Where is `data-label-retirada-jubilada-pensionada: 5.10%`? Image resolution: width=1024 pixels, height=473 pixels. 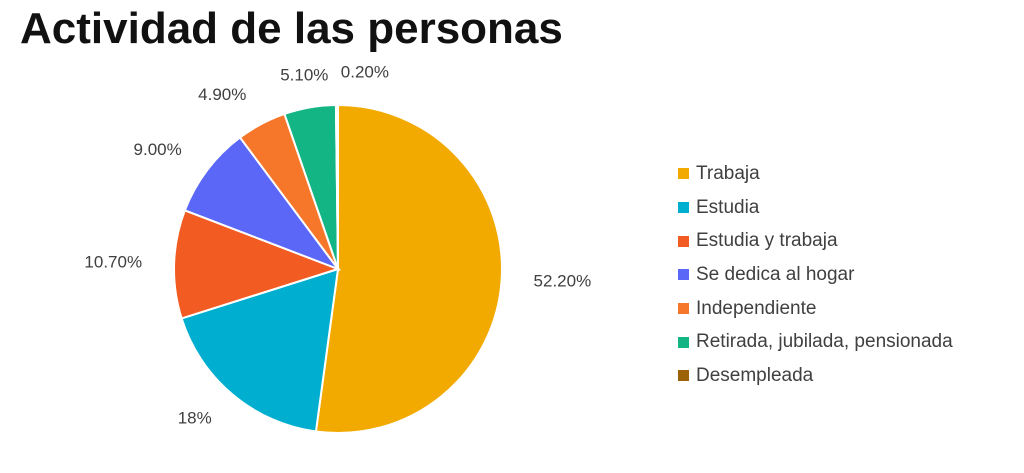
data-label-retirada-jubilada-pensionada: 5.10% is located at coordinates (304, 74).